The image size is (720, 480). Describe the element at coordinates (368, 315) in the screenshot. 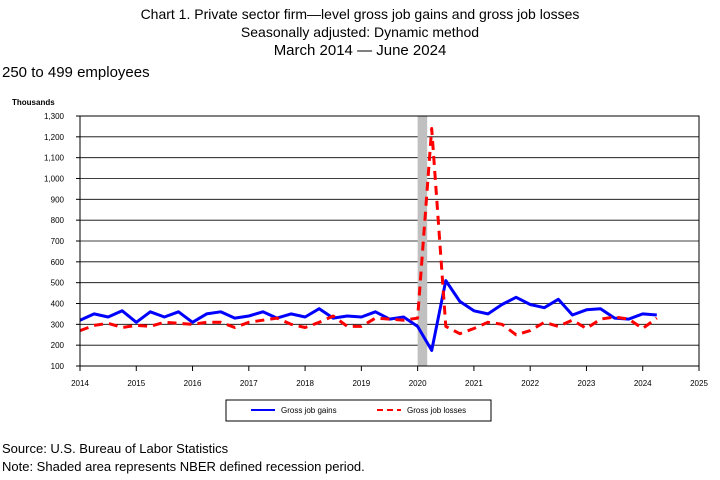

I see `gross-job-gains-line` at that location.